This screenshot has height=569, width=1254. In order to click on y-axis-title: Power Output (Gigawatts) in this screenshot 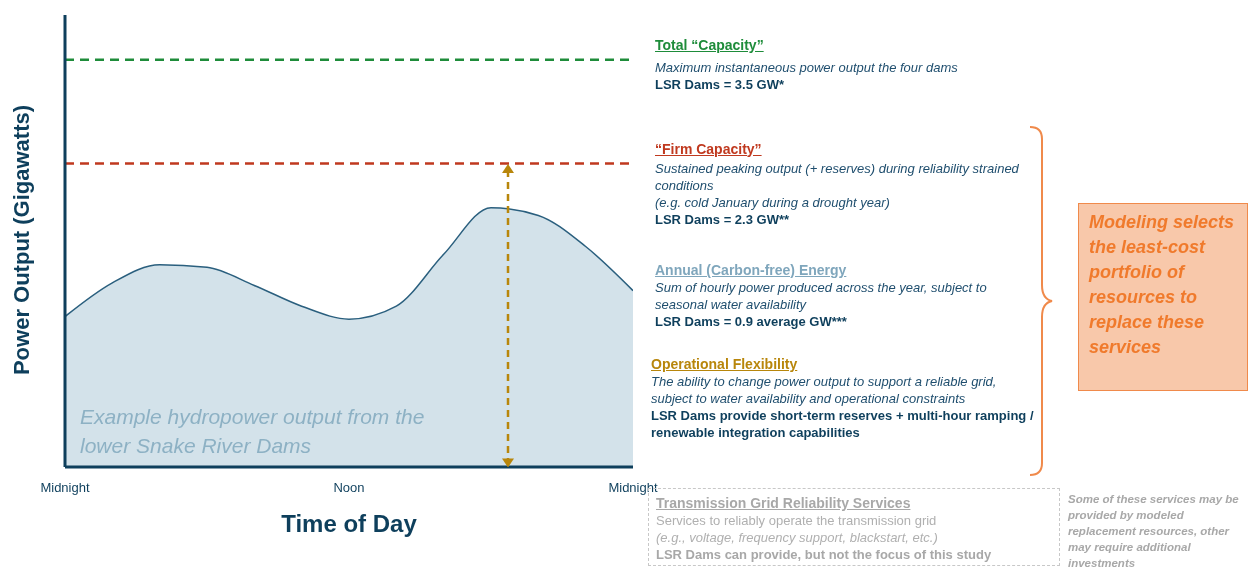, I will do `click(22, 240)`.